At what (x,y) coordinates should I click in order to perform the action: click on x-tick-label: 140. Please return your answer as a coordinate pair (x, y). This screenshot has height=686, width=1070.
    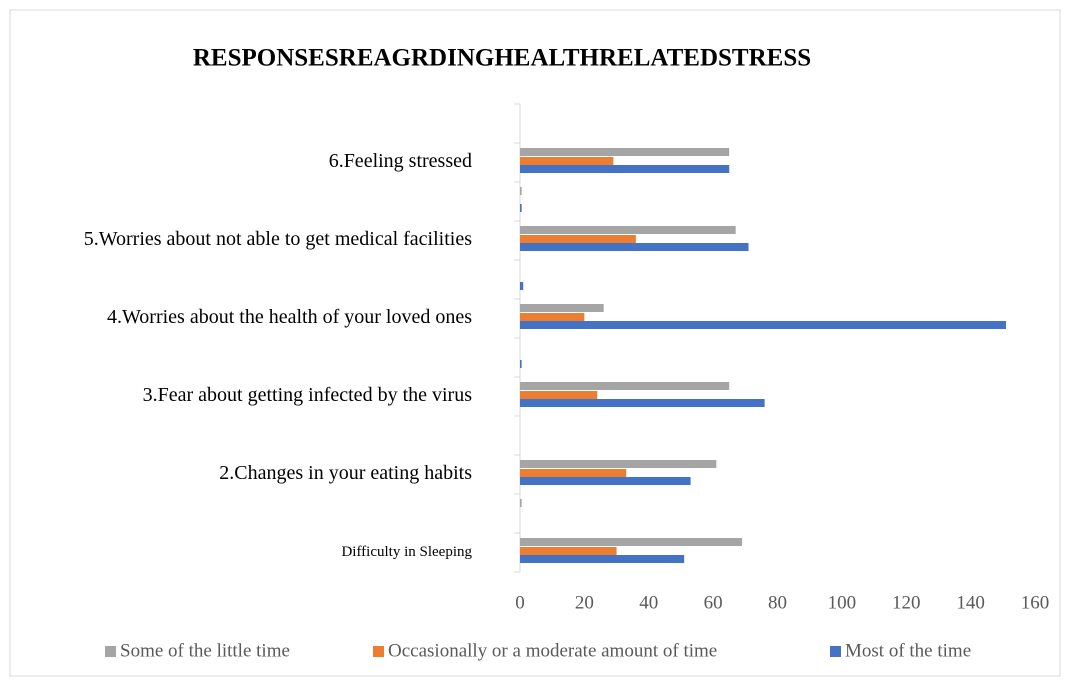
    Looking at the image, I should click on (970, 602).